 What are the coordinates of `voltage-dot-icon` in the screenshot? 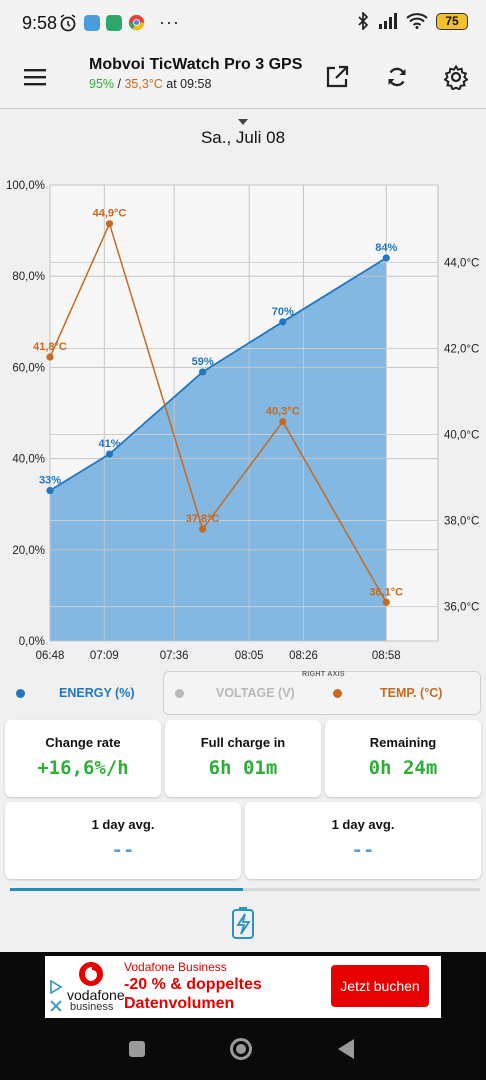 It's located at (179, 693).